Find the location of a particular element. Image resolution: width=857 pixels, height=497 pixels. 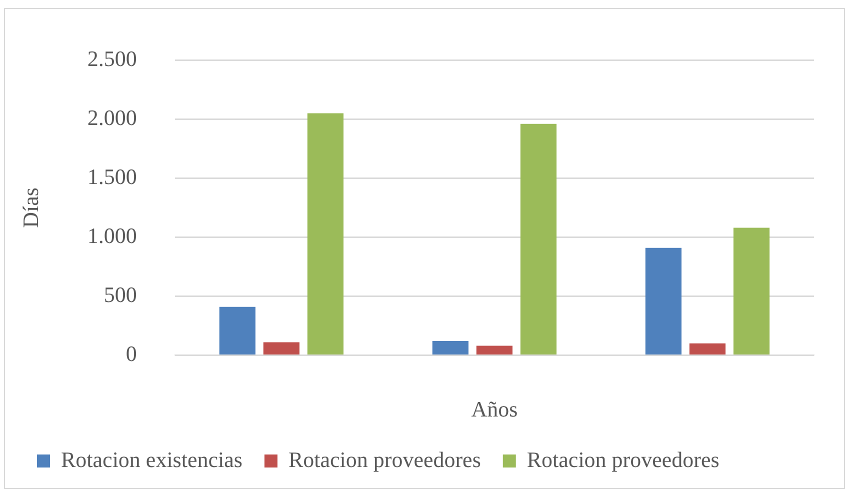

y-tick-label: 1.500 is located at coordinates (112, 176).